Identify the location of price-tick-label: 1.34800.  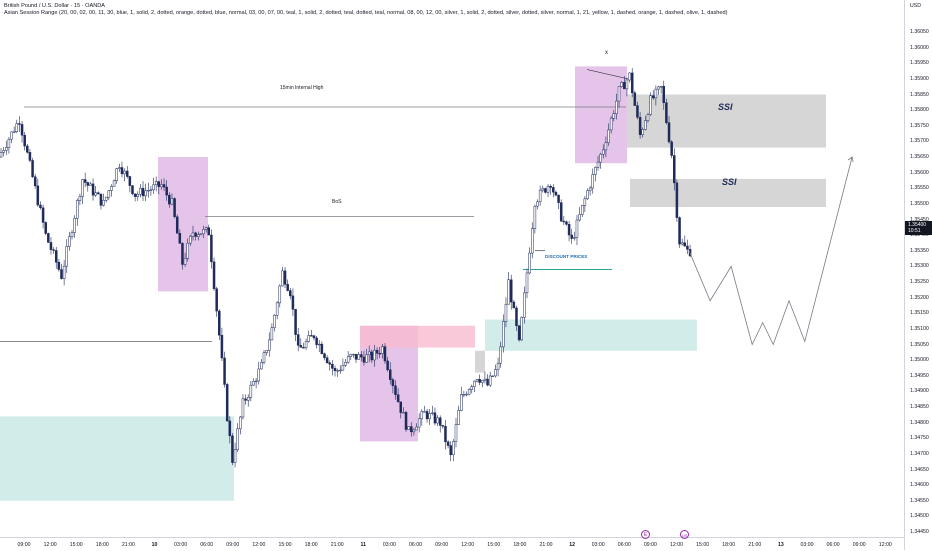
(919, 422).